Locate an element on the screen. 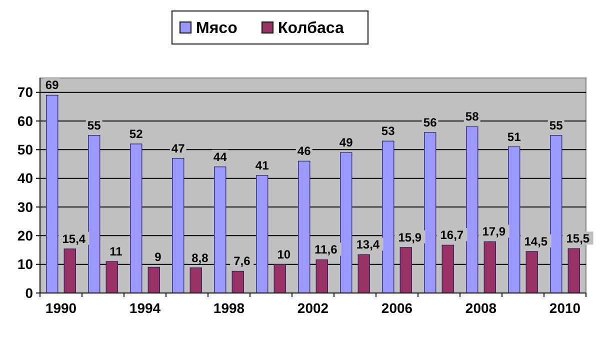  data-label: 11,6 is located at coordinates (326, 249).